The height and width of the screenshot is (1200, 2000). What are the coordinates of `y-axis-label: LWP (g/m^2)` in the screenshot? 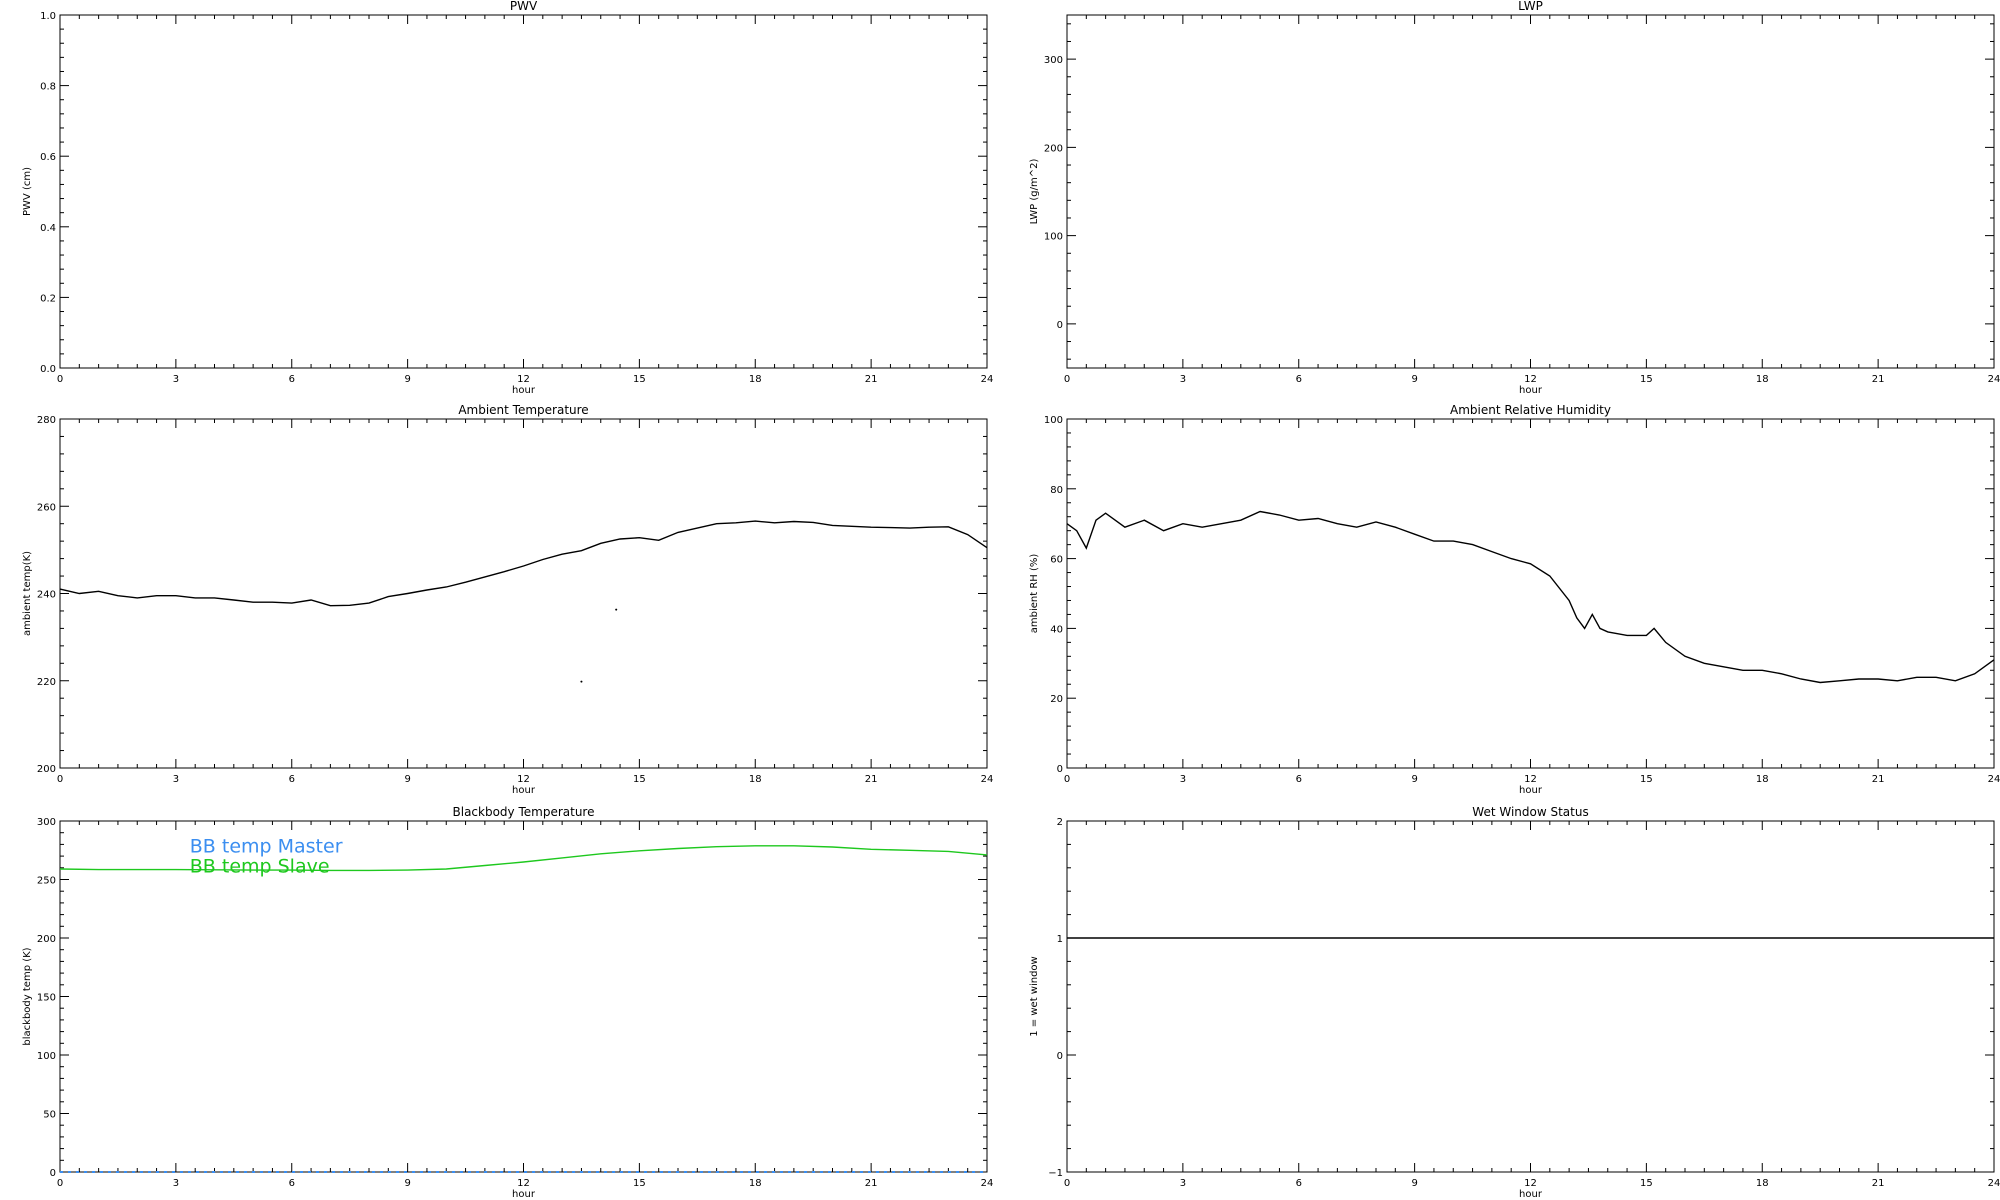 It's located at (1034, 192).